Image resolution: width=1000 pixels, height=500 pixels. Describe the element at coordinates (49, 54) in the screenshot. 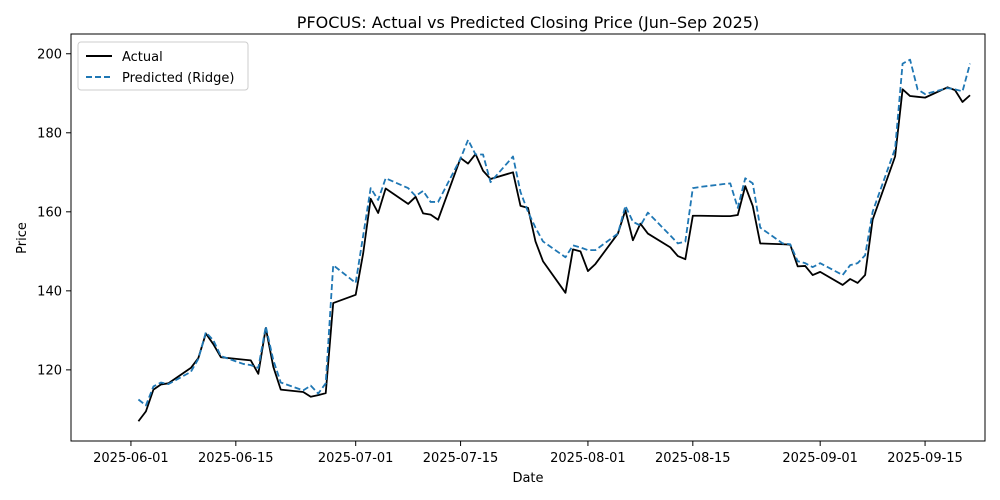

I see `y-tick-label: 200` at that location.